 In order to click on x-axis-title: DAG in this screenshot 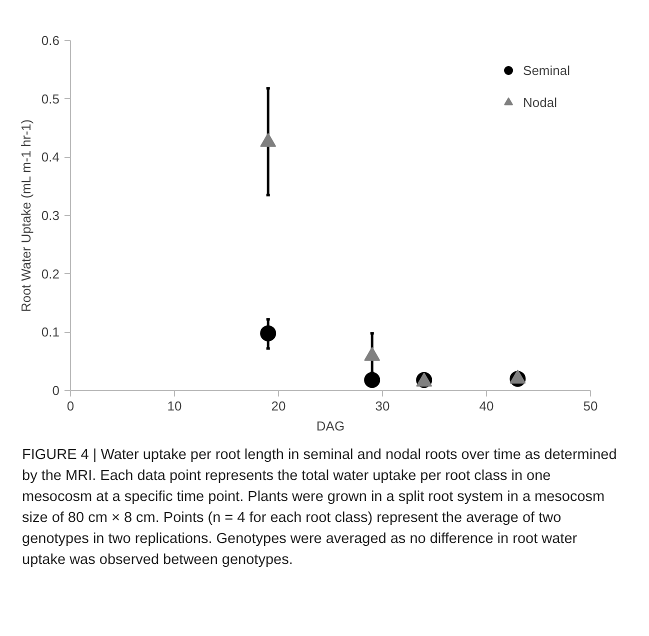, I will do `click(330, 426)`.